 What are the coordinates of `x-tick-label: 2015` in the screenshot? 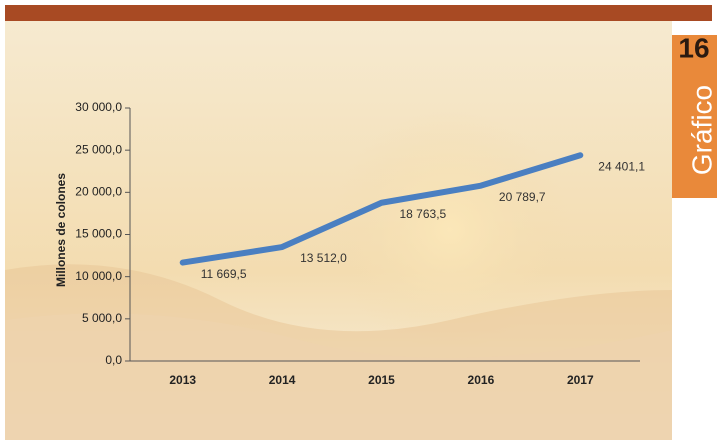 It's located at (381, 380).